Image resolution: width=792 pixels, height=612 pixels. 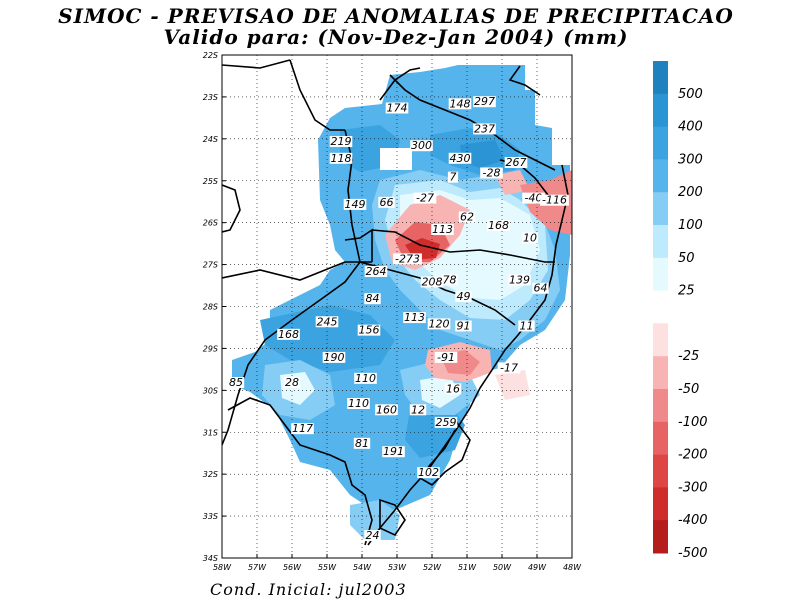 I want to click on anomaly-value: -91, so click(x=446, y=357).